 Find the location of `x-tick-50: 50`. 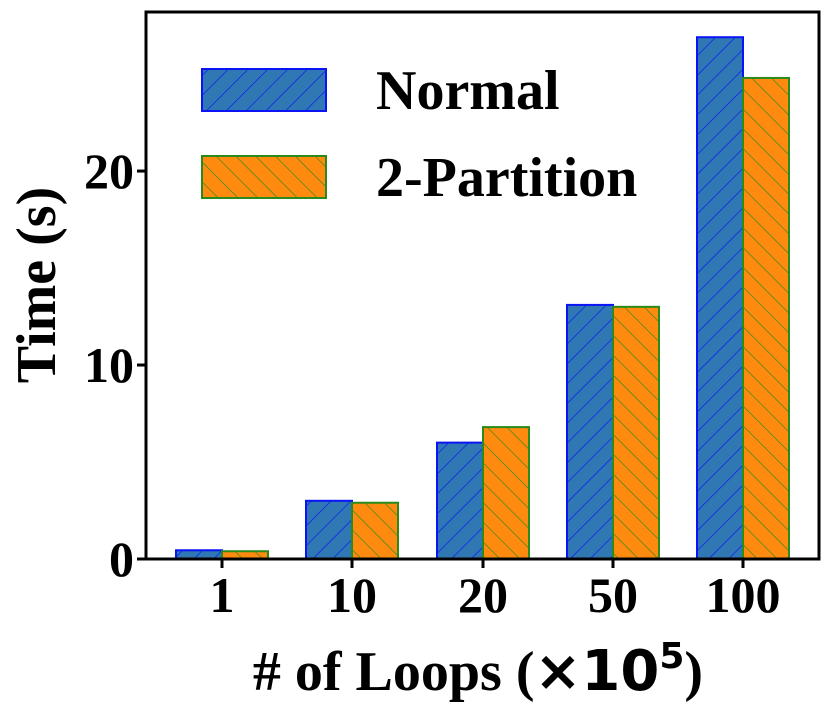

x-tick-50: 50 is located at coordinates (613, 591).